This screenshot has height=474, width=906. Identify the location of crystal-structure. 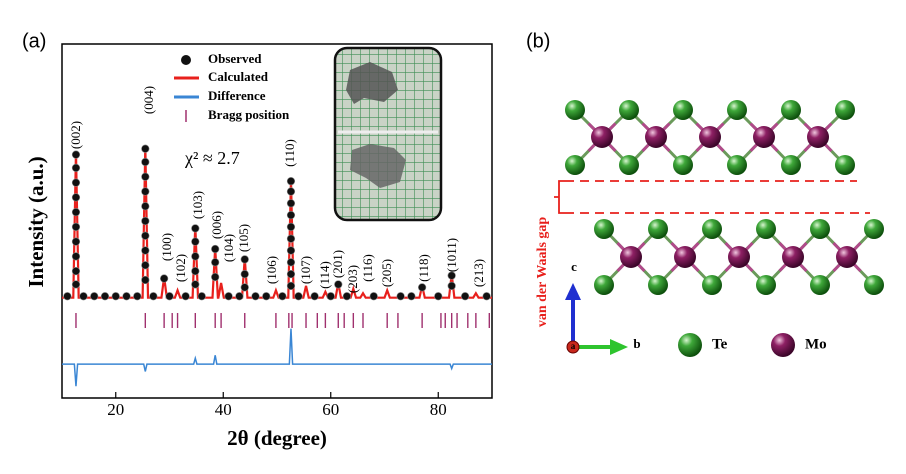
(724, 197).